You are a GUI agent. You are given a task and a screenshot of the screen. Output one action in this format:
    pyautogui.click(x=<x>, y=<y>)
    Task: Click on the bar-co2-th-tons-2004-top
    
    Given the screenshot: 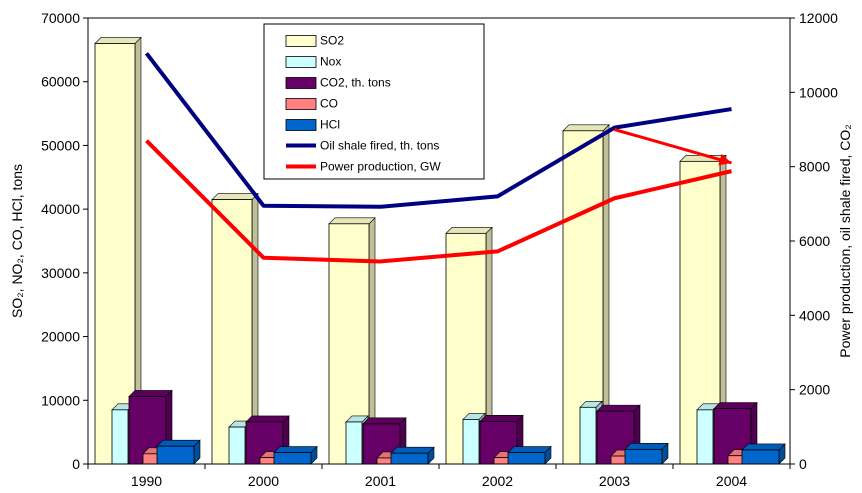 What is the action you would take?
    pyautogui.click(x=735, y=405)
    